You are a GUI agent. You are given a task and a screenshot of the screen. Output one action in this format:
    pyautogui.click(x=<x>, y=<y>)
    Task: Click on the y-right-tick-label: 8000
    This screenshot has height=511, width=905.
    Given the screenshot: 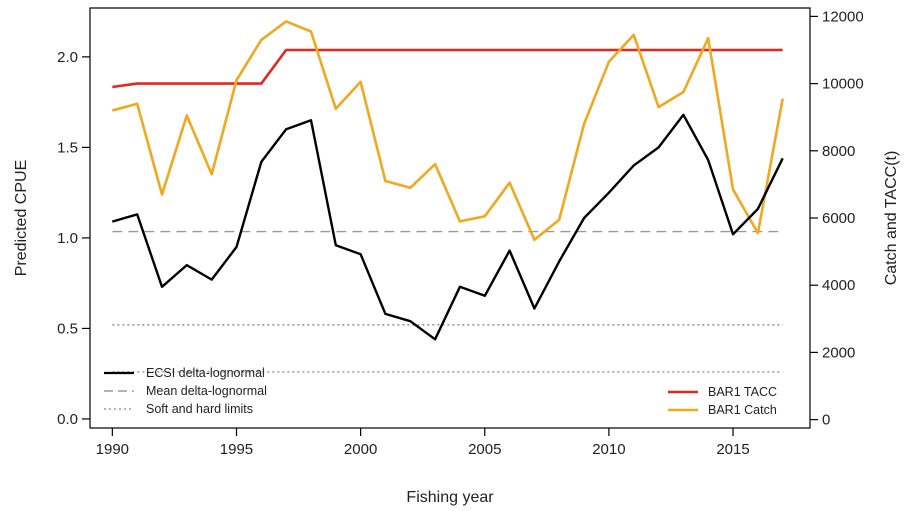 What is the action you would take?
    pyautogui.click(x=838, y=151)
    